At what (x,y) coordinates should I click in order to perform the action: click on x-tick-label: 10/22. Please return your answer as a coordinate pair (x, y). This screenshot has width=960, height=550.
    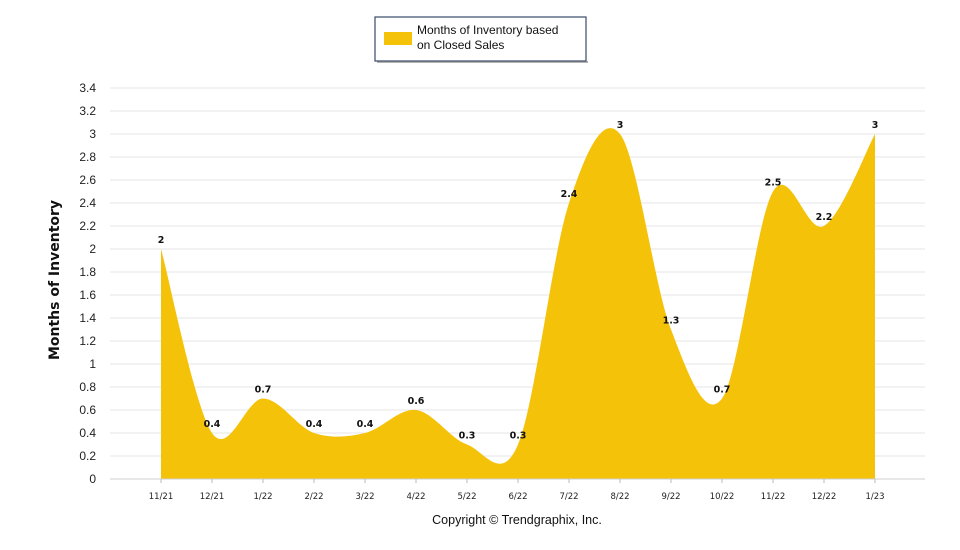
    Looking at the image, I should click on (722, 497).